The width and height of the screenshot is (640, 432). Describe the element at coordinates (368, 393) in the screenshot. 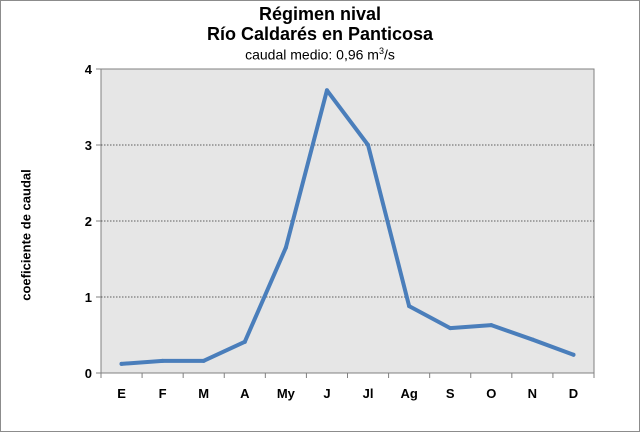

I see `x-tick-label: Jl` at that location.